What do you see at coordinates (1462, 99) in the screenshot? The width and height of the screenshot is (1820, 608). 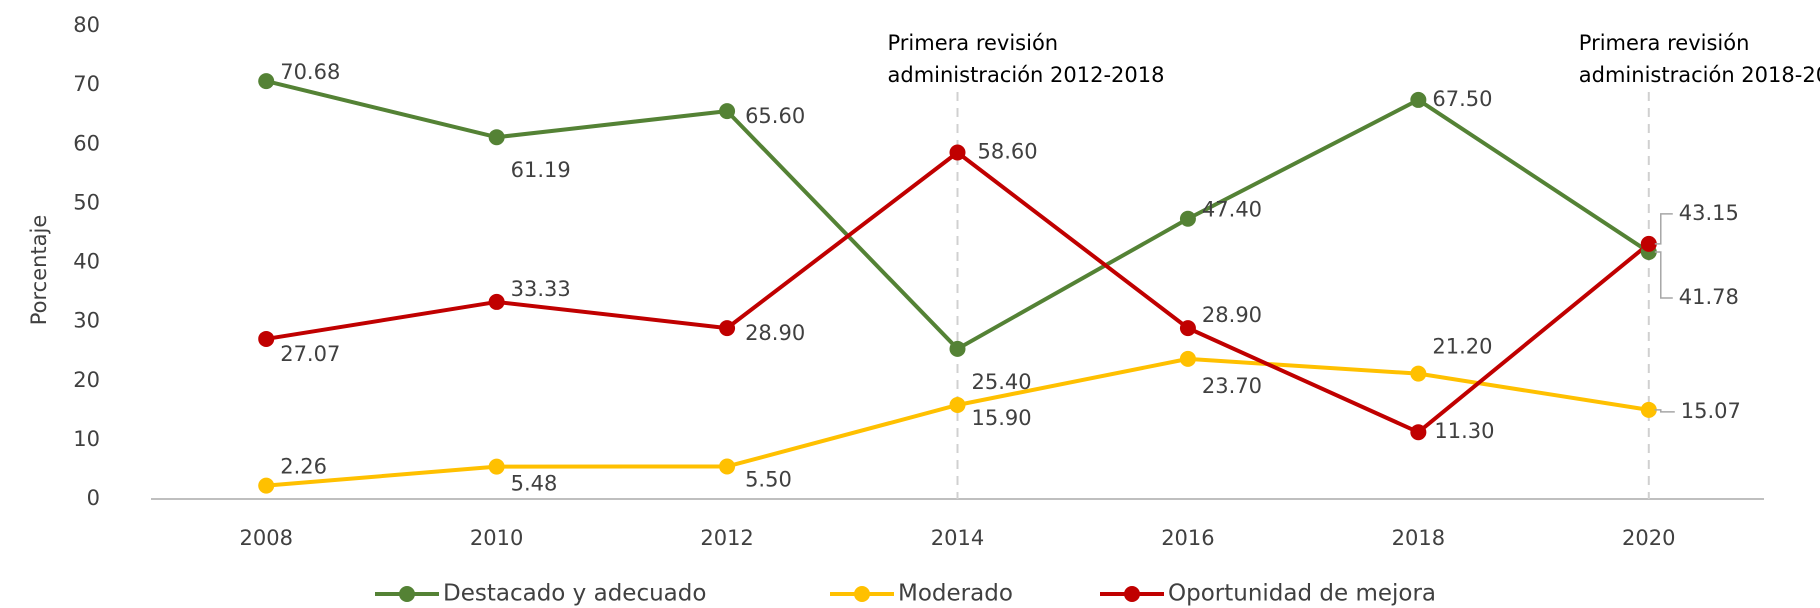 I see `data-label: 67.50` at bounding box center [1462, 99].